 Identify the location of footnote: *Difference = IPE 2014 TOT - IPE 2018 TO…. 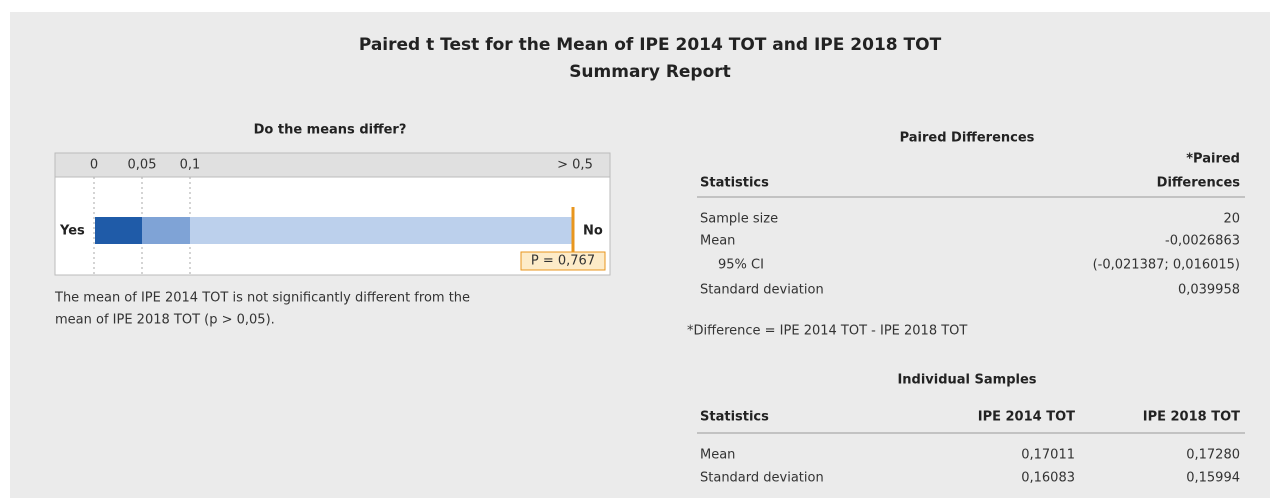
(827, 331).